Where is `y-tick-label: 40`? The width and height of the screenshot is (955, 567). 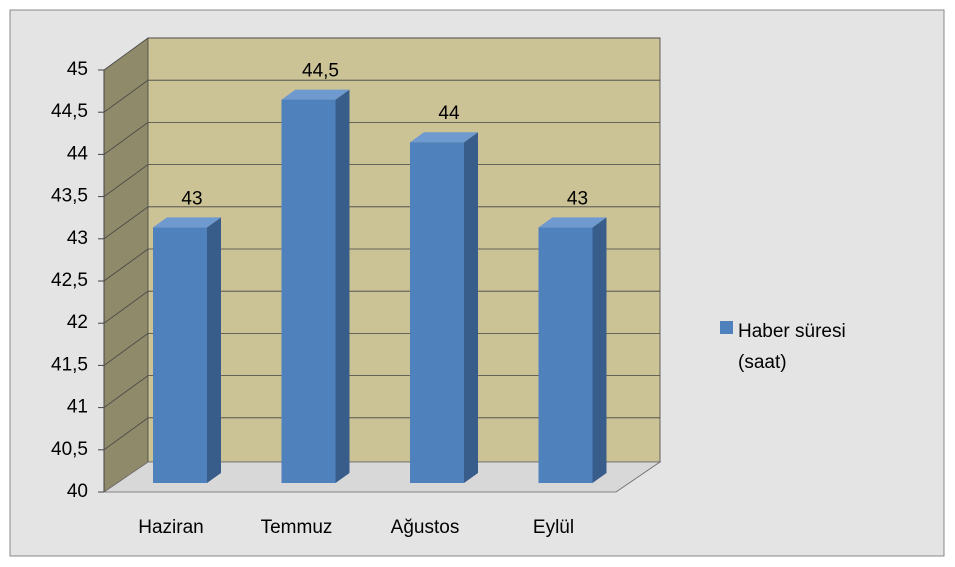 y-tick-label: 40 is located at coordinates (77, 491).